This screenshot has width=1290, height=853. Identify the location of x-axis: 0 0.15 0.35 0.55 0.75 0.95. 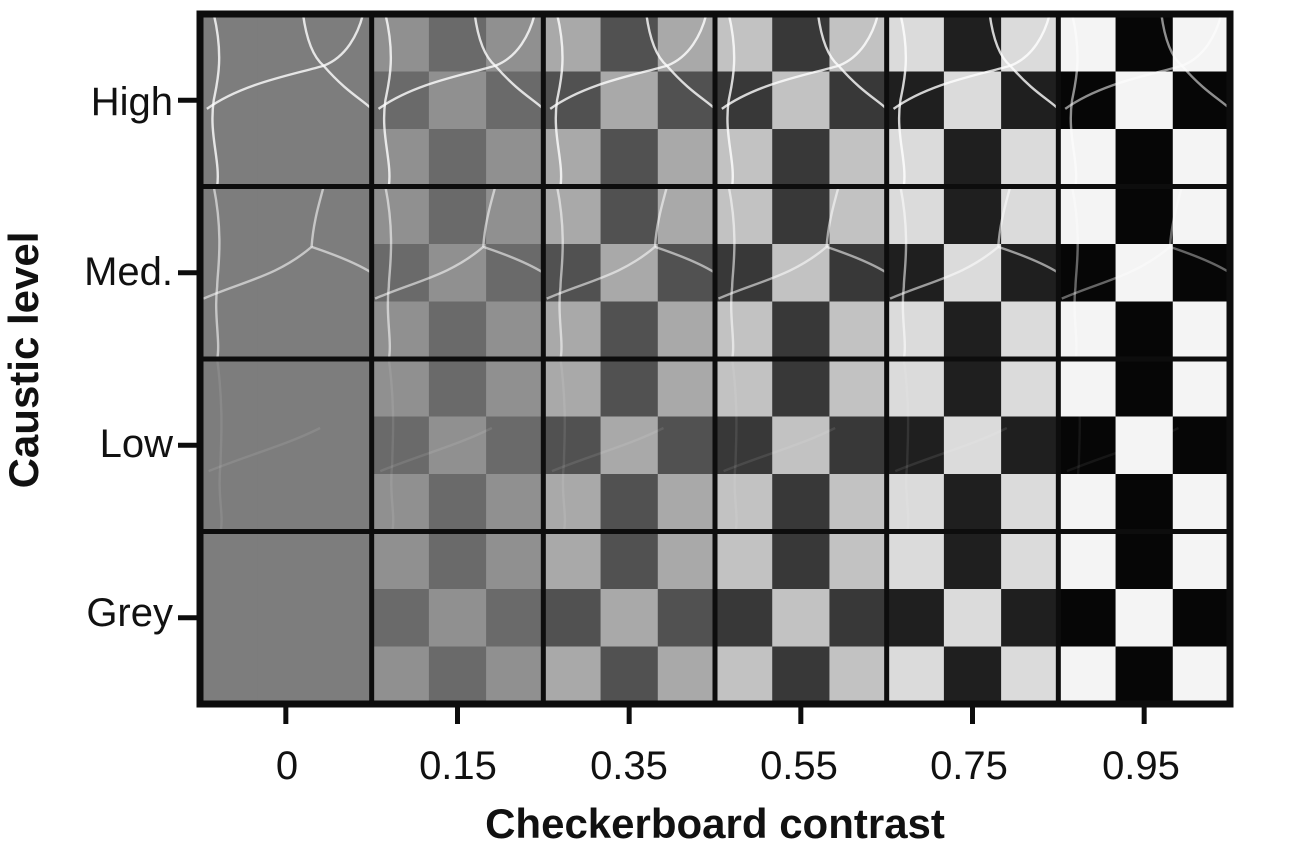
(728, 747).